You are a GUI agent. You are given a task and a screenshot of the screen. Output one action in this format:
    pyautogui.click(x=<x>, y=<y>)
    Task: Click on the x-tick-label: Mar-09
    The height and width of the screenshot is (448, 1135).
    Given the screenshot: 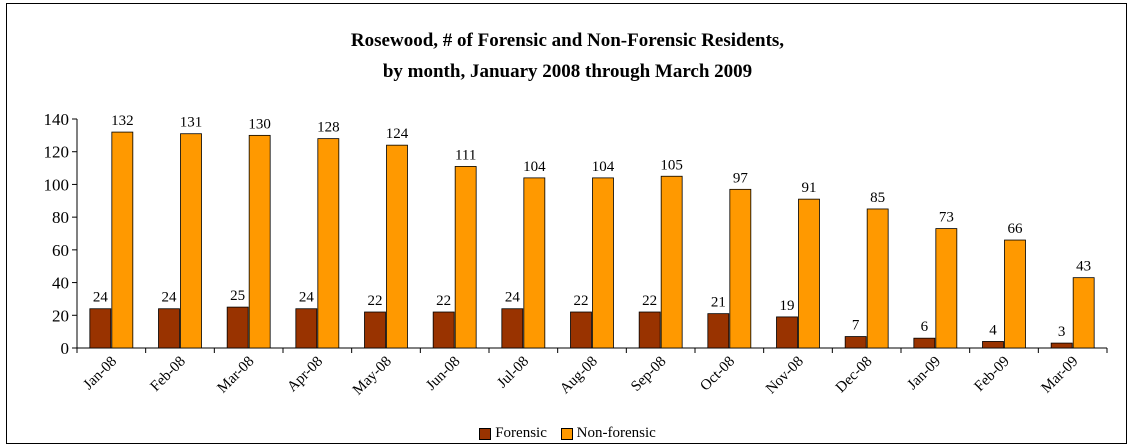 What is the action you would take?
    pyautogui.click(x=1060, y=375)
    